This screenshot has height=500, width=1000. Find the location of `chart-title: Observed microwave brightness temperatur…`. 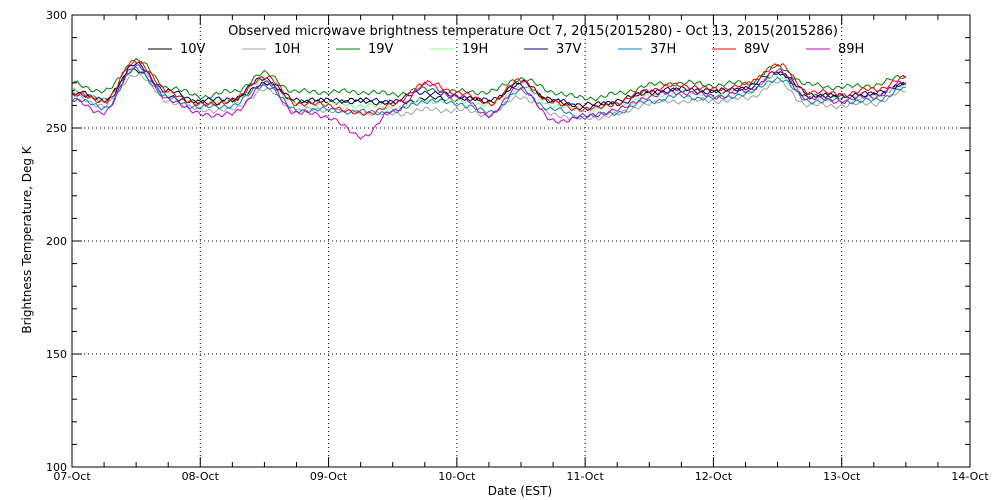

chart-title: Observed microwave brightness temperatur… is located at coordinates (533, 31).